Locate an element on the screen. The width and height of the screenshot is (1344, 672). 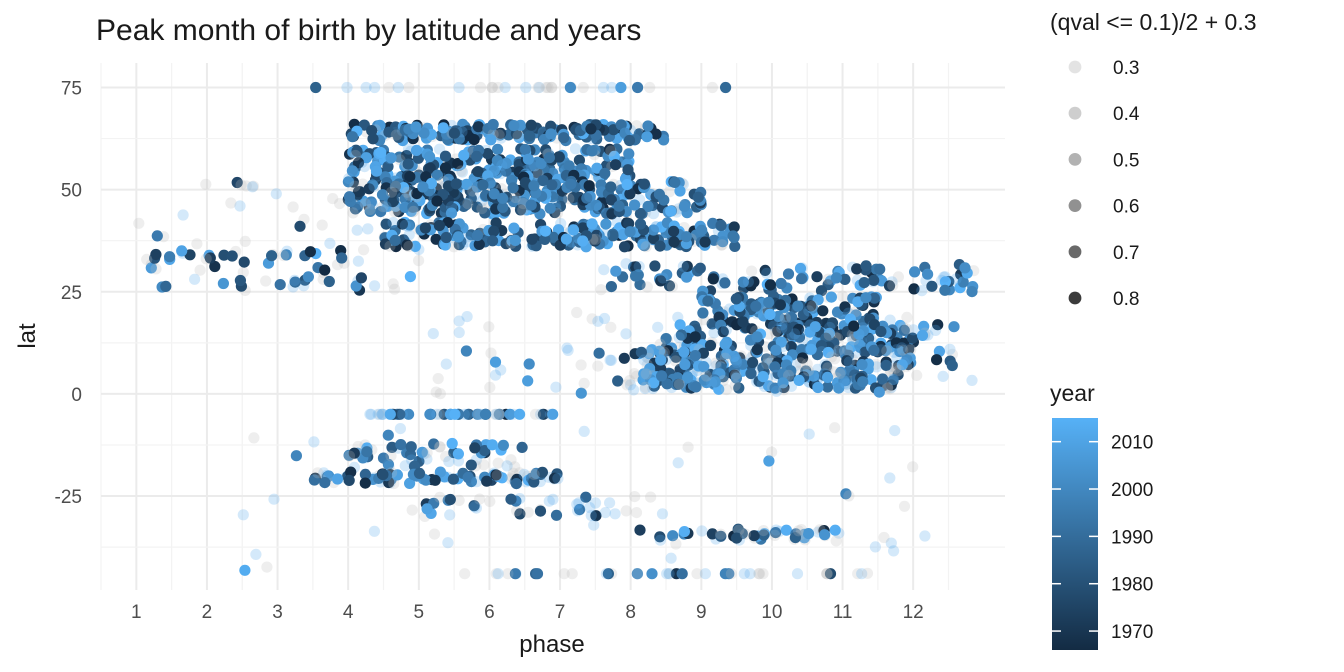
color-bar is located at coordinates (1075, 534).